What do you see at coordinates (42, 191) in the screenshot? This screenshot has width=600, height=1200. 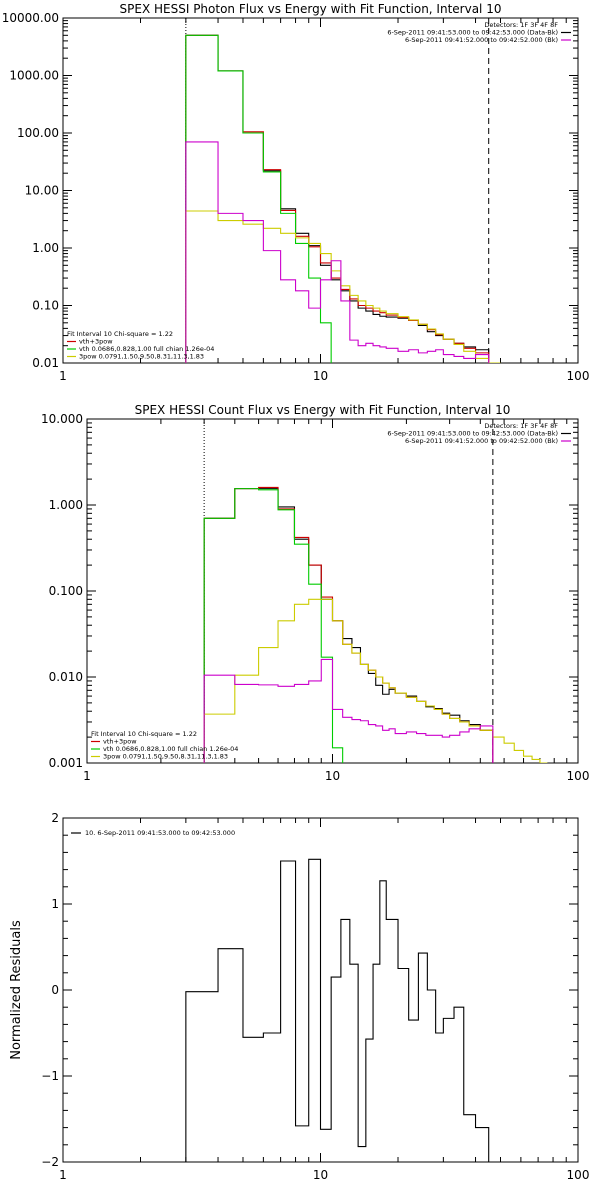 I see `y-tick-label: 10.00` at bounding box center [42, 191].